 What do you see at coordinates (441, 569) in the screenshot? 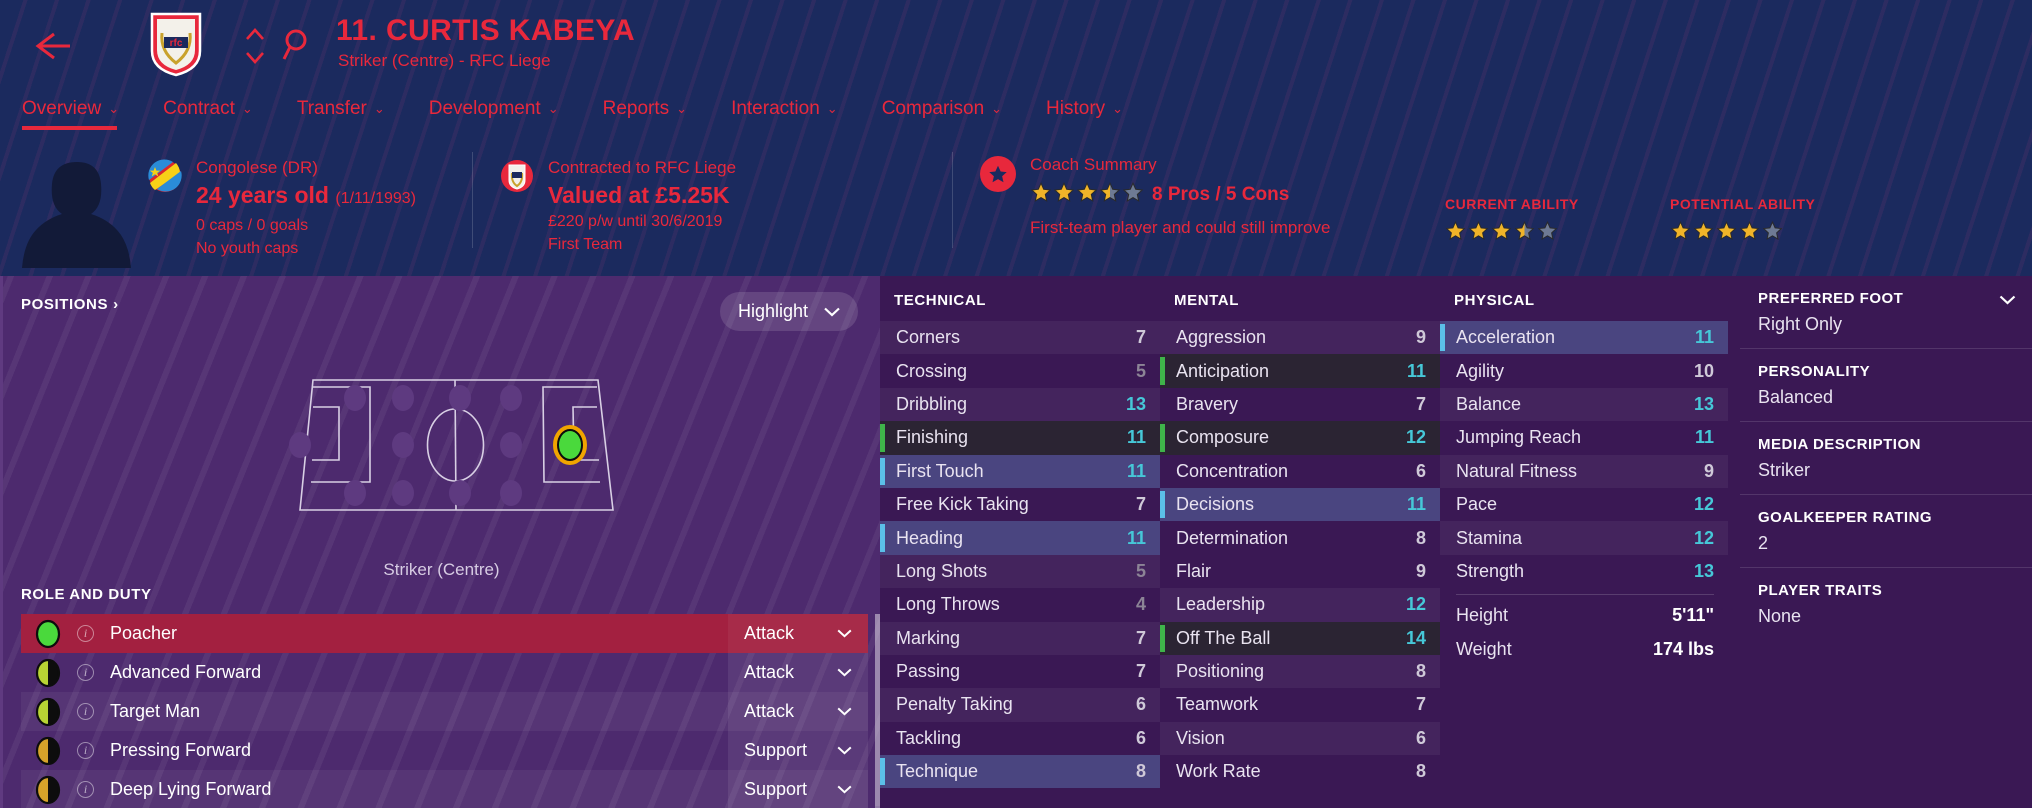
I see `pitch-caption: Striker (Centre)` at bounding box center [441, 569].